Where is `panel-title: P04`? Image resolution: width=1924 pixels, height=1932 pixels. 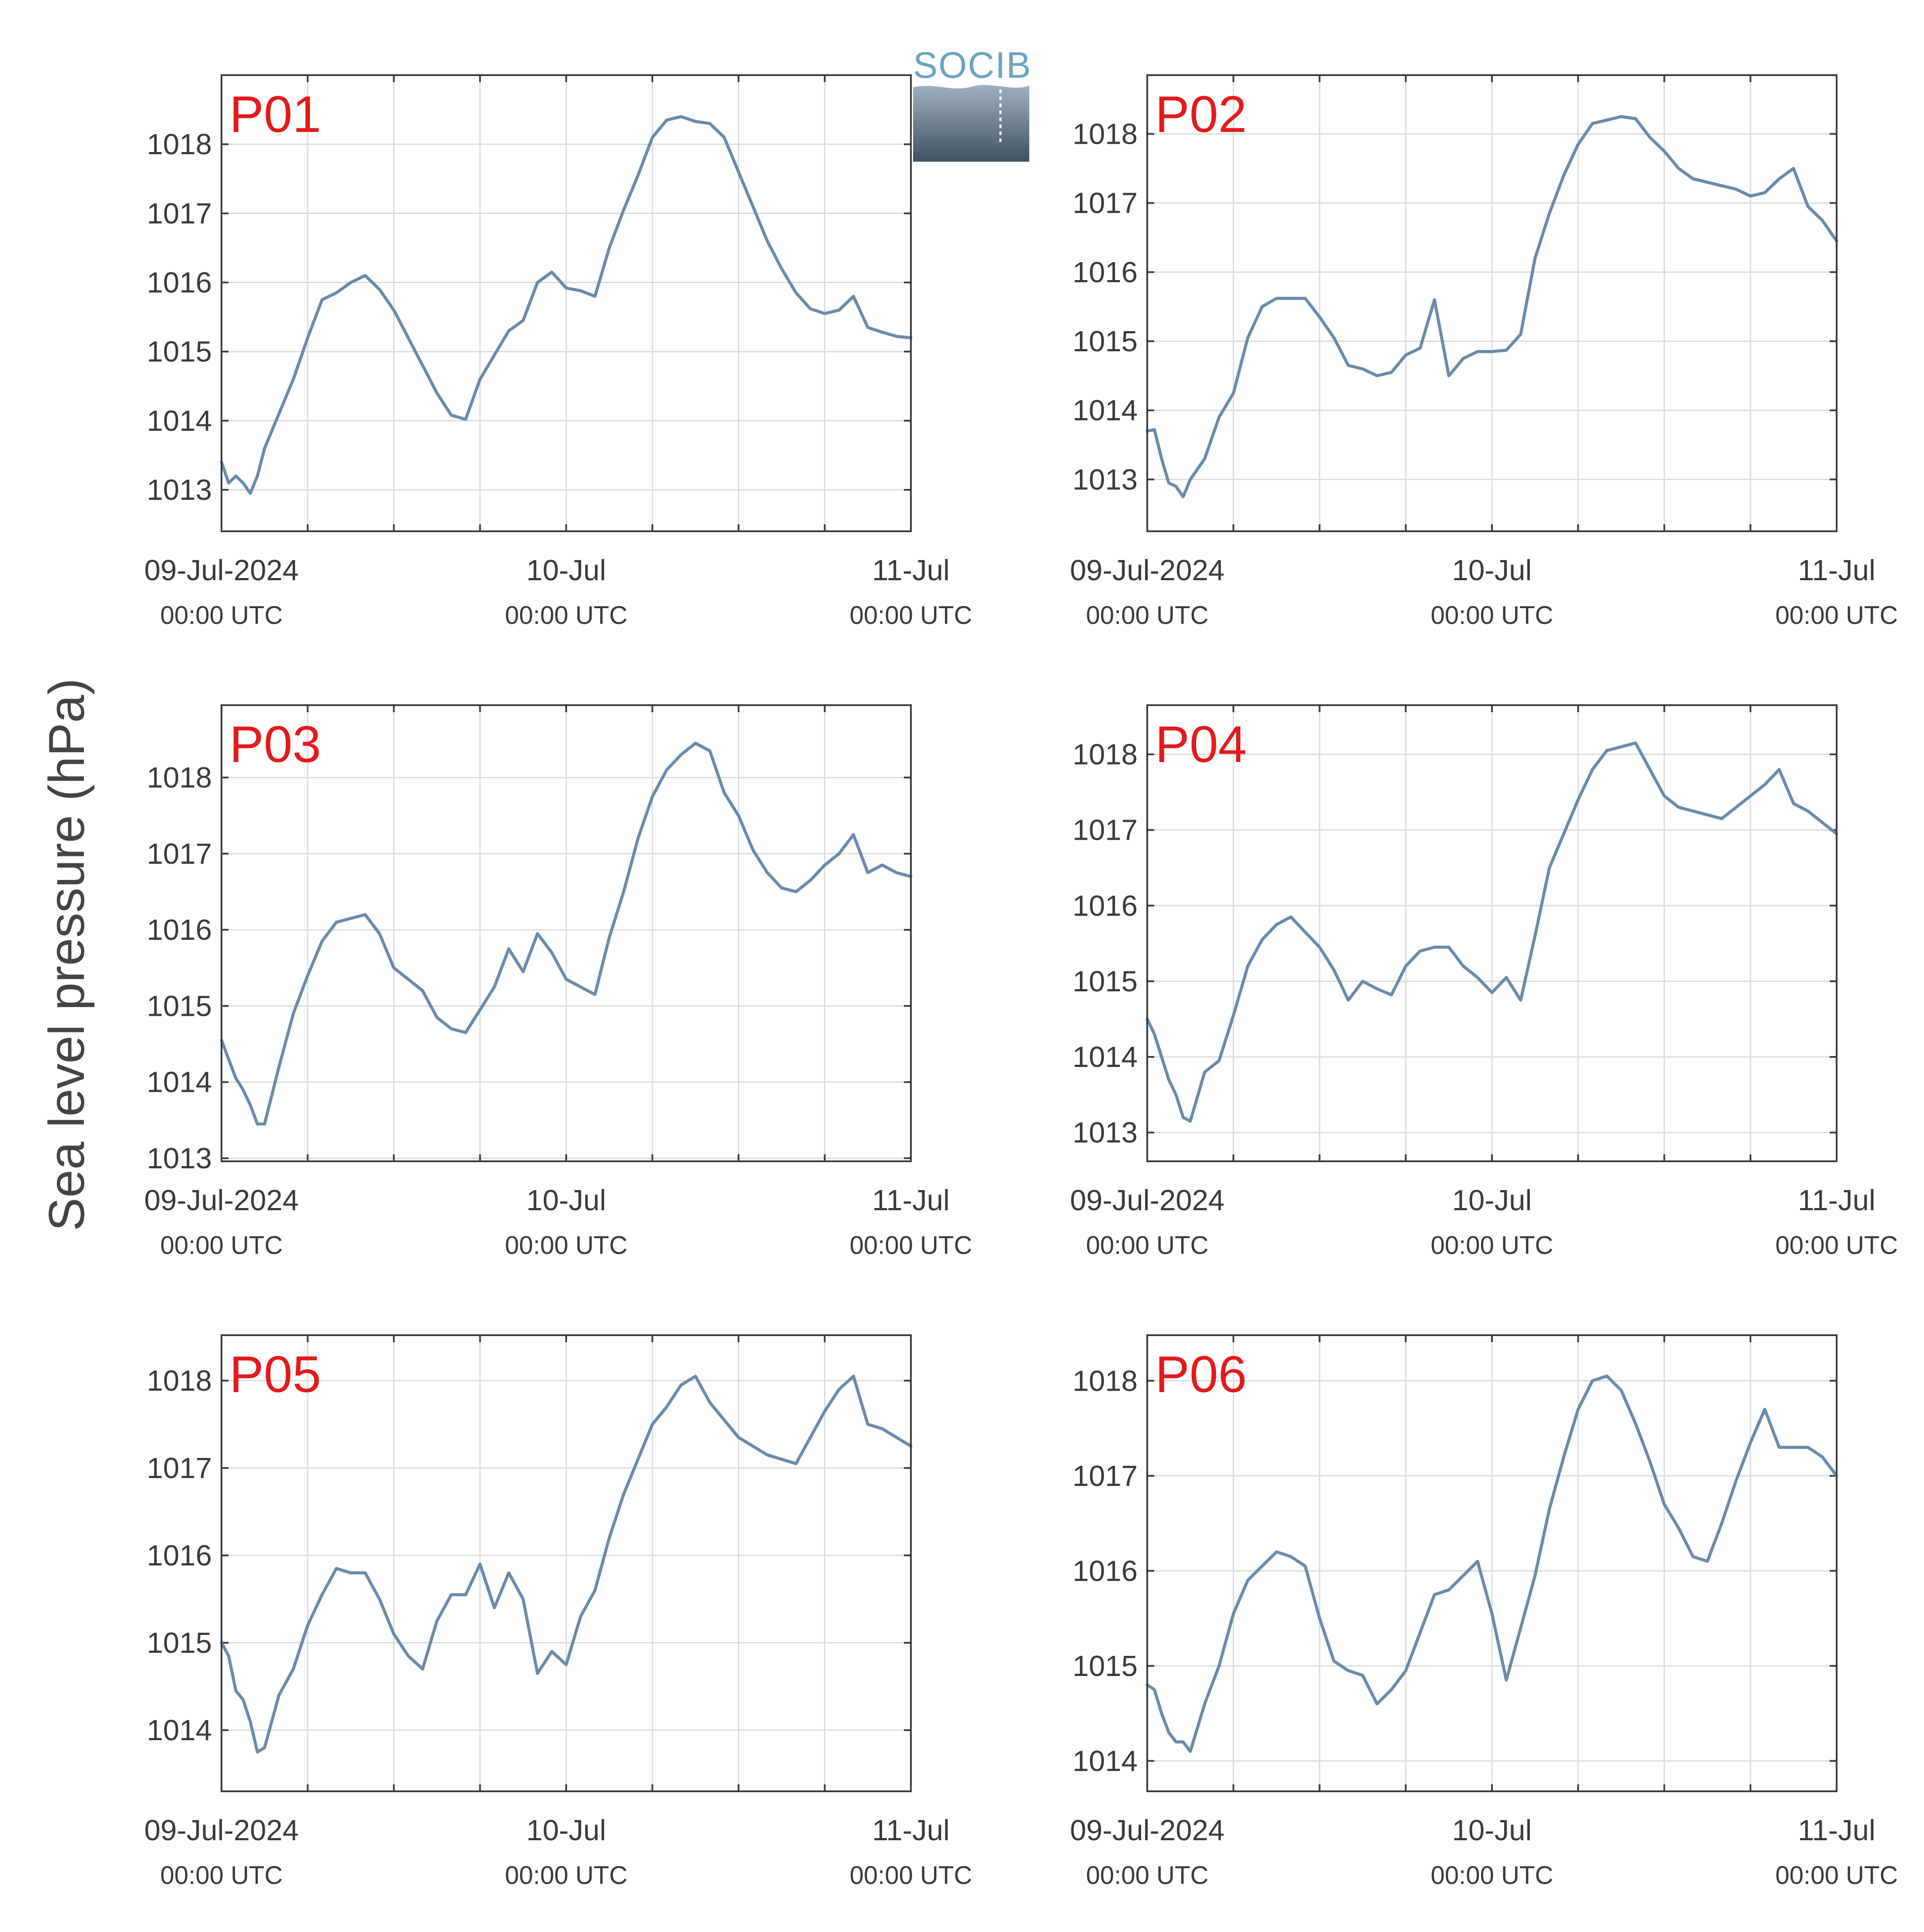 panel-title: P04 is located at coordinates (1201, 744).